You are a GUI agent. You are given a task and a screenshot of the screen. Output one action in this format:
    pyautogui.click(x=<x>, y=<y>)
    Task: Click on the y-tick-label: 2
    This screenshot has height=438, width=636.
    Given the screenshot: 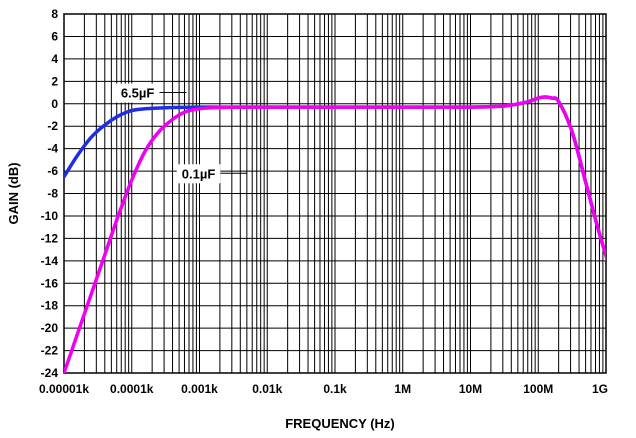 What is the action you would take?
    pyautogui.click(x=54, y=81)
    